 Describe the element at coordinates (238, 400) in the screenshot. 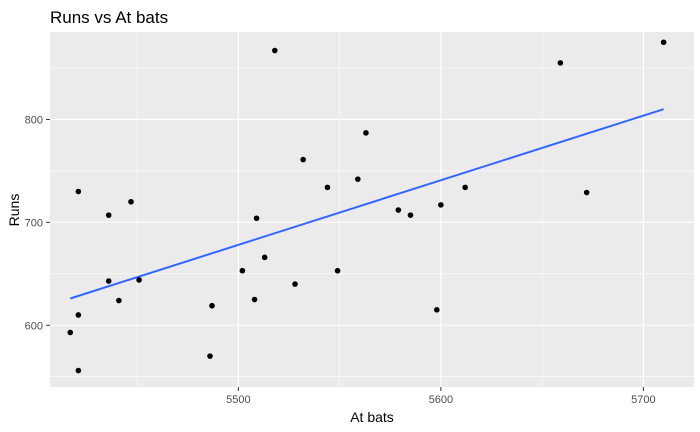

I see `x-tick-label: 5500` at that location.